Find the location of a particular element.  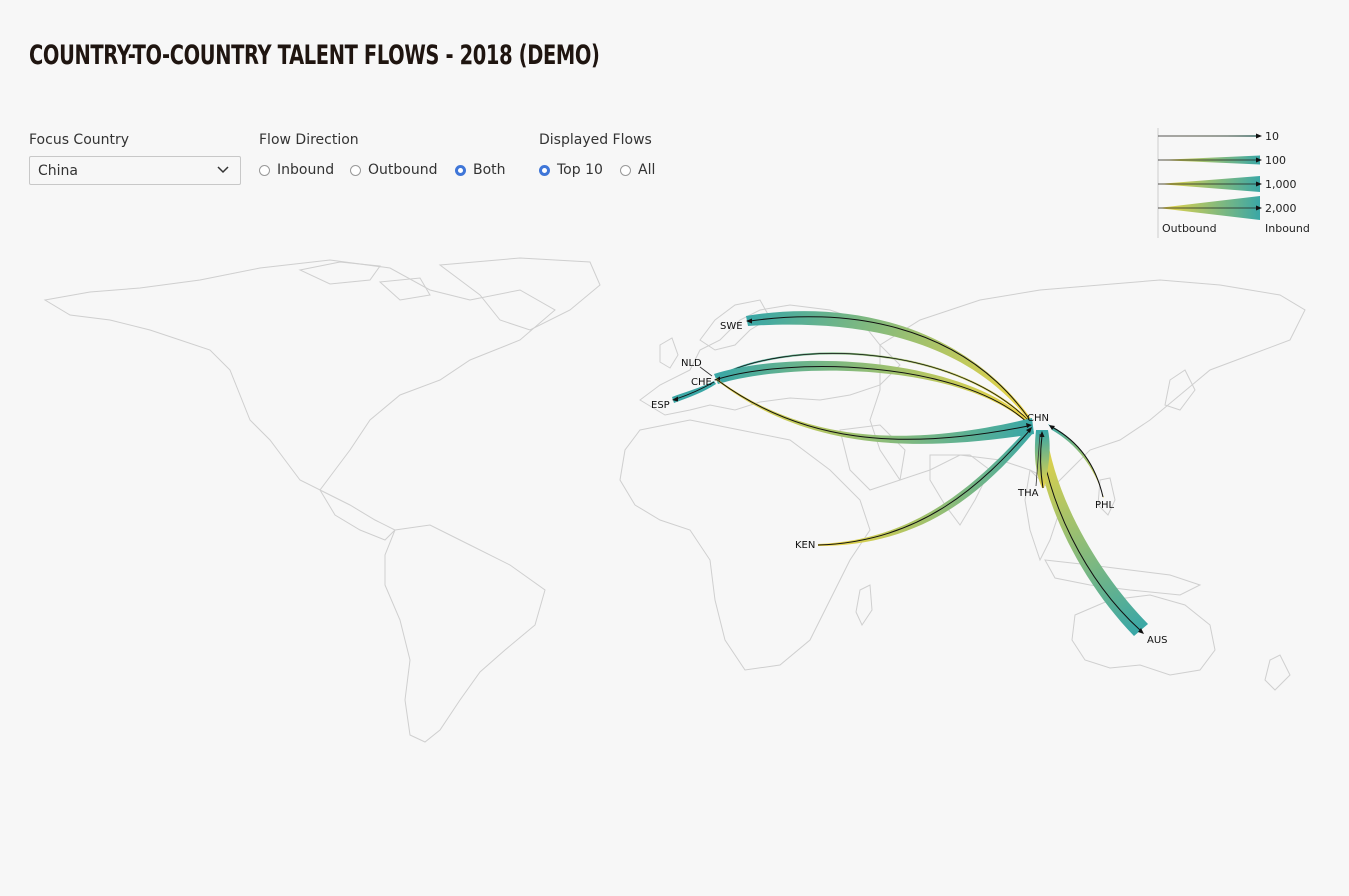

country-label-tha: THA is located at coordinates (1028, 493).